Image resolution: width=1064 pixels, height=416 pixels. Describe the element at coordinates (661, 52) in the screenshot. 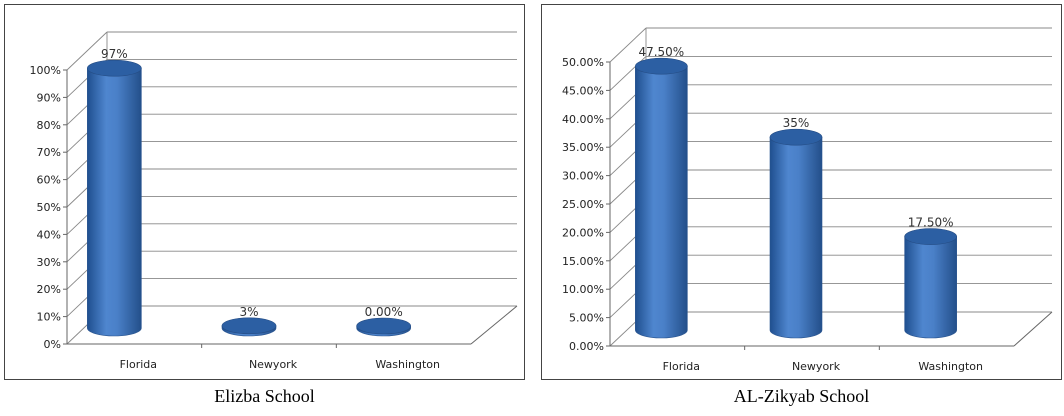

I see `data-label: 47.50%` at that location.